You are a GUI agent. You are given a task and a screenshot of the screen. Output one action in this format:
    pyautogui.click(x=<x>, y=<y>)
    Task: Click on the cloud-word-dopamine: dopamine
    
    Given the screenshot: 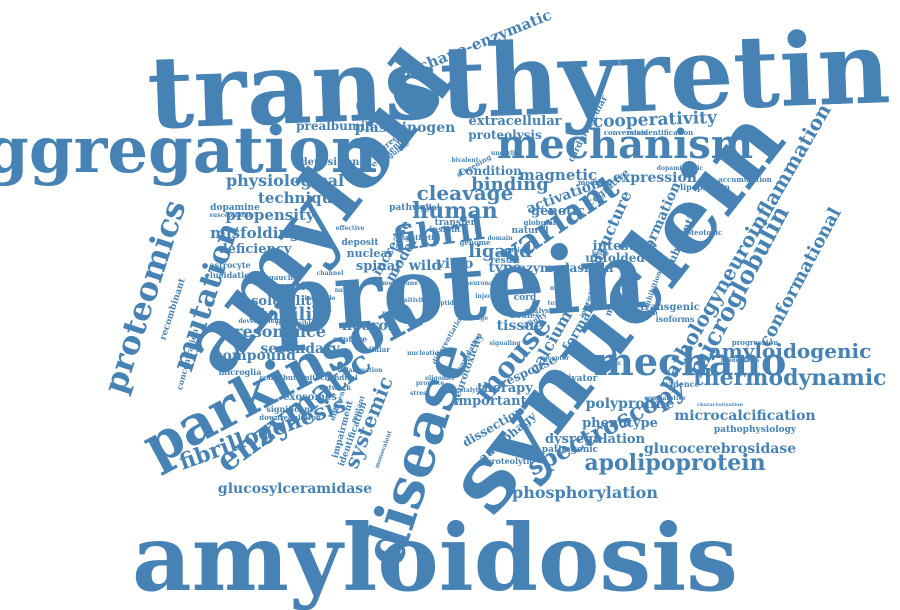 What is the action you would take?
    pyautogui.click(x=235, y=208)
    